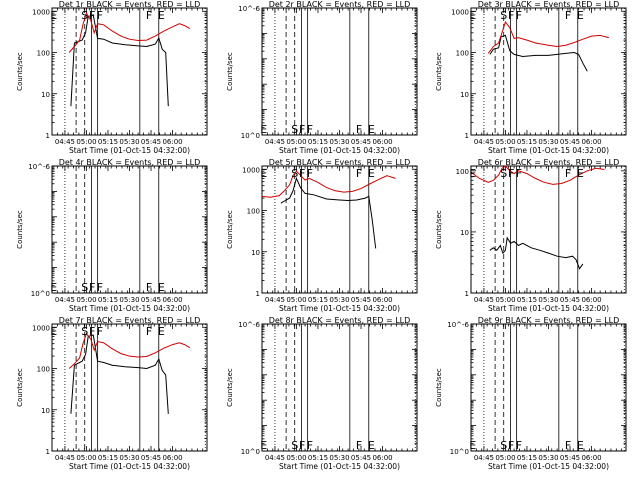  What do you see at coordinates (48, 452) in the screenshot?
I see `y-tick-label: 1` at bounding box center [48, 452].